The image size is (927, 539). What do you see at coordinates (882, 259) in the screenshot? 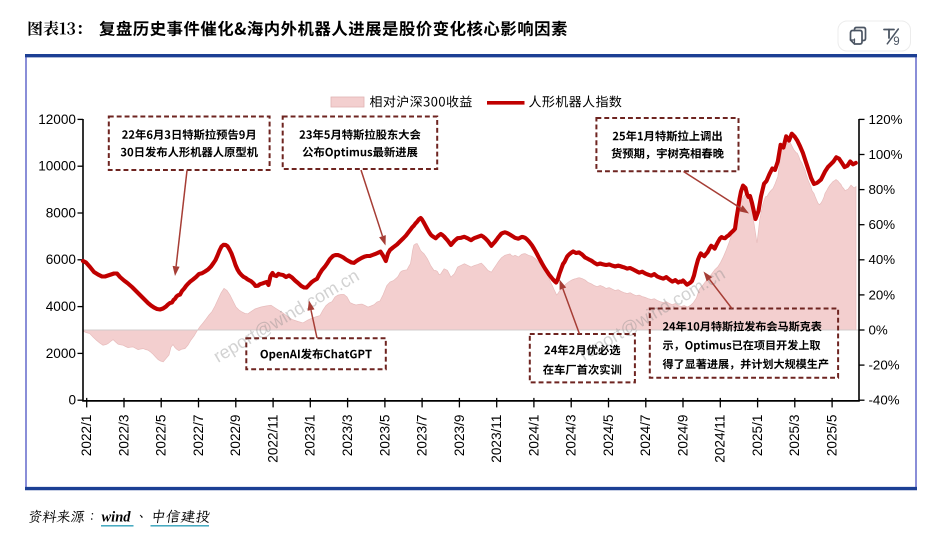
I see `svg-text: 40%` at bounding box center [882, 259].